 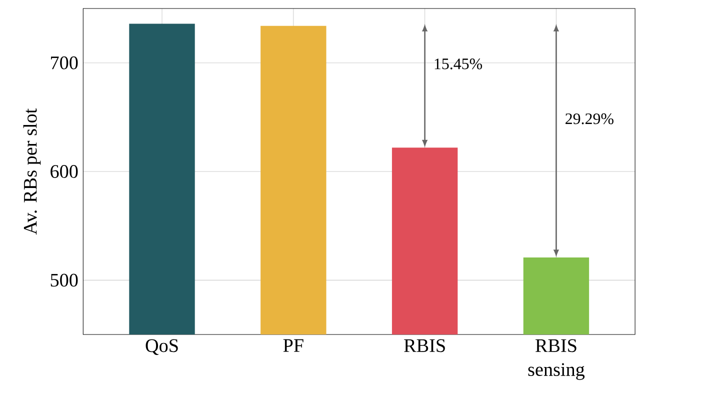 I want to click on x-tick-label: PF, so click(x=293, y=345).